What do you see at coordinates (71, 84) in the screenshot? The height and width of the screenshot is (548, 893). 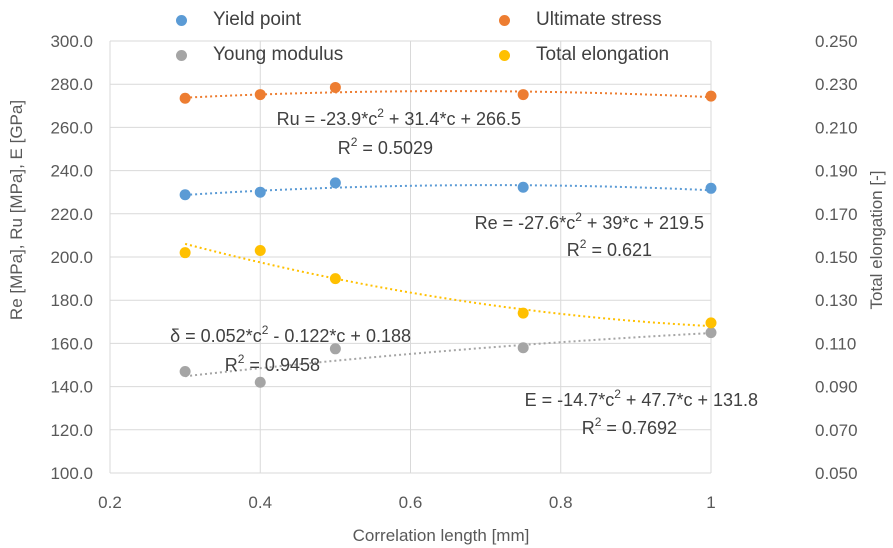 I see `y-left-tick-label: 280.0` at bounding box center [71, 84].